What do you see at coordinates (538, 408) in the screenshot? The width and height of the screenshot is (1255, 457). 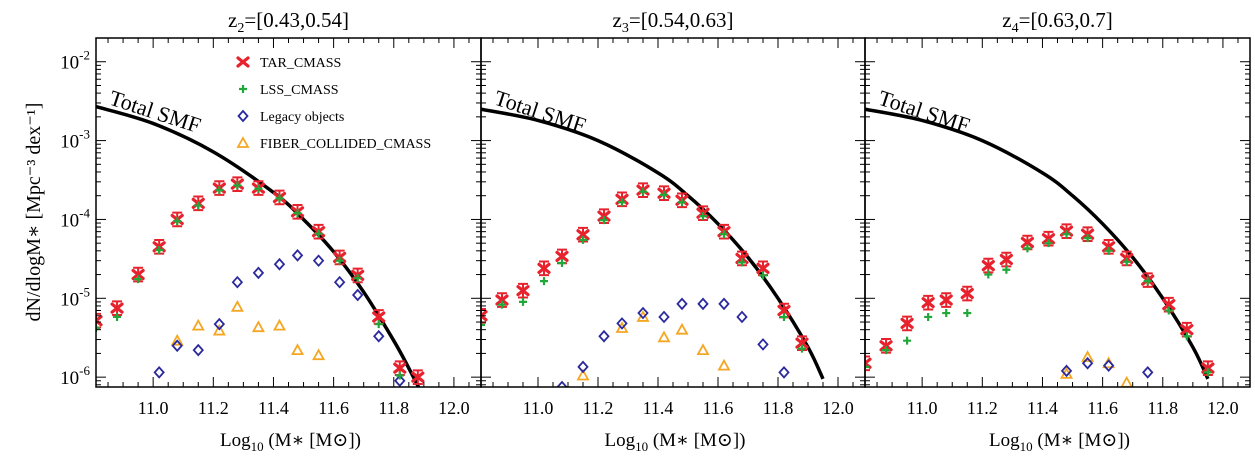 I see `x-tick-label: 11.0` at bounding box center [538, 408].